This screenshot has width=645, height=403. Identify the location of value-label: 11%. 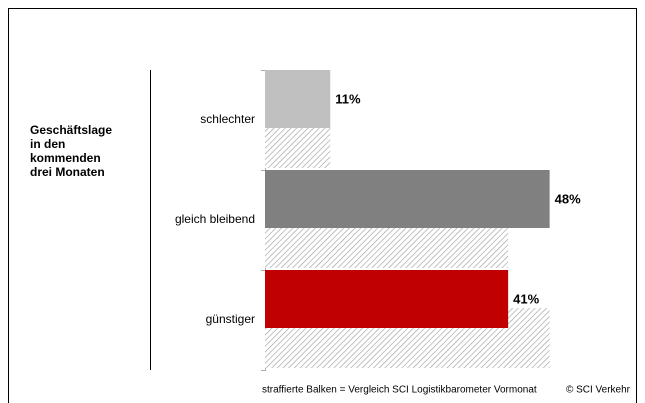
(348, 98).